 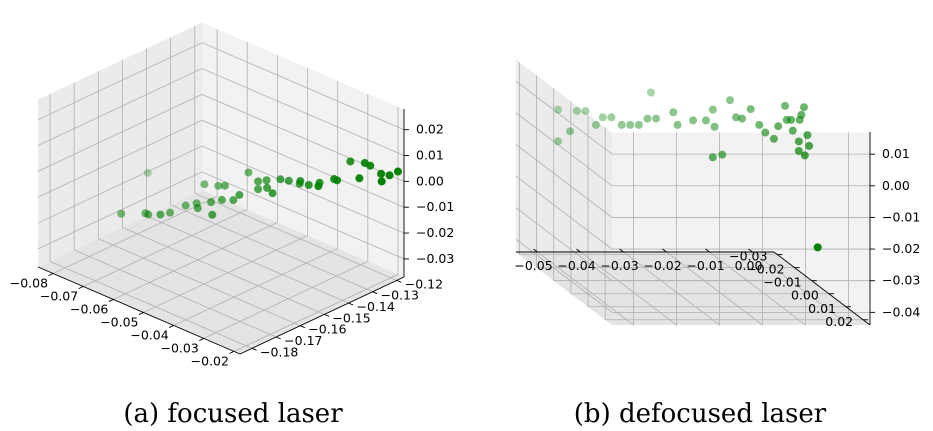 I want to click on back-pane-right, so click(x=303, y=149).